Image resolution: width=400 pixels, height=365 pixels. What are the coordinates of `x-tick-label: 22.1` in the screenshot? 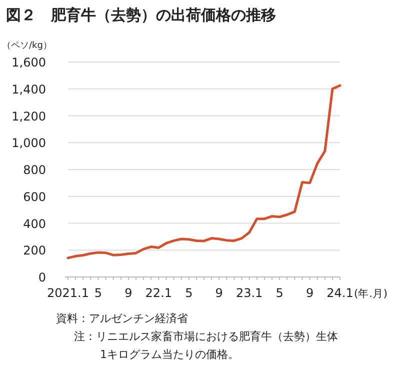 It's located at (158, 293).